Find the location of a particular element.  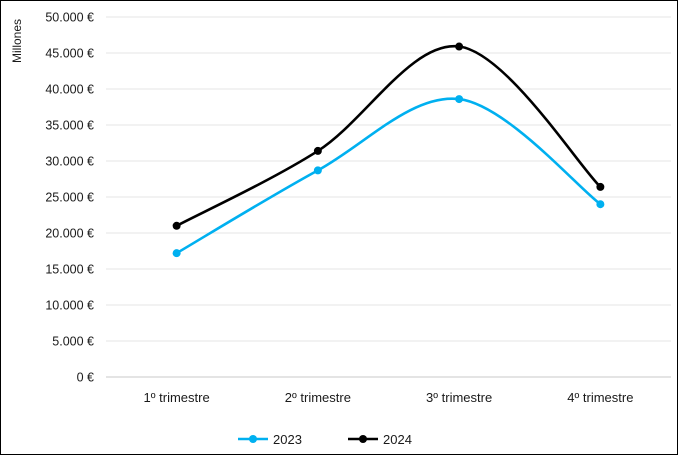

y-tick-label: 5.000 € is located at coordinates (73, 342).